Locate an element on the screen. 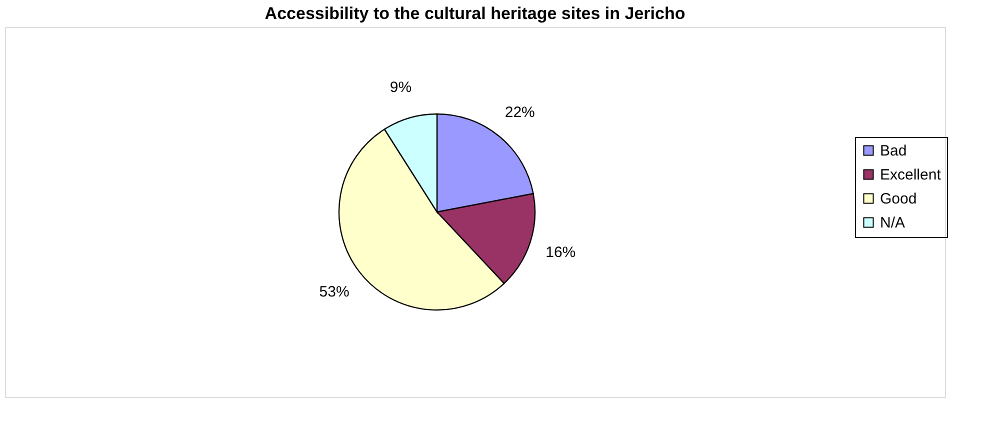  legend-label: Good is located at coordinates (898, 199).